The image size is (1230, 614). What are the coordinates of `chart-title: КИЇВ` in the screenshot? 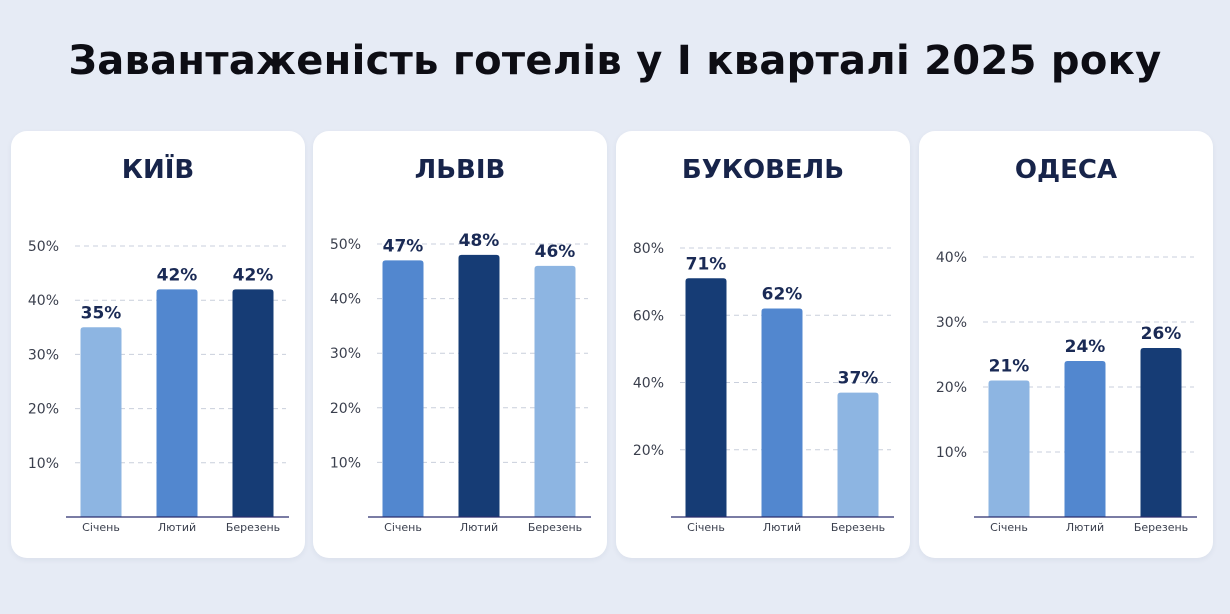 It's located at (158, 170).